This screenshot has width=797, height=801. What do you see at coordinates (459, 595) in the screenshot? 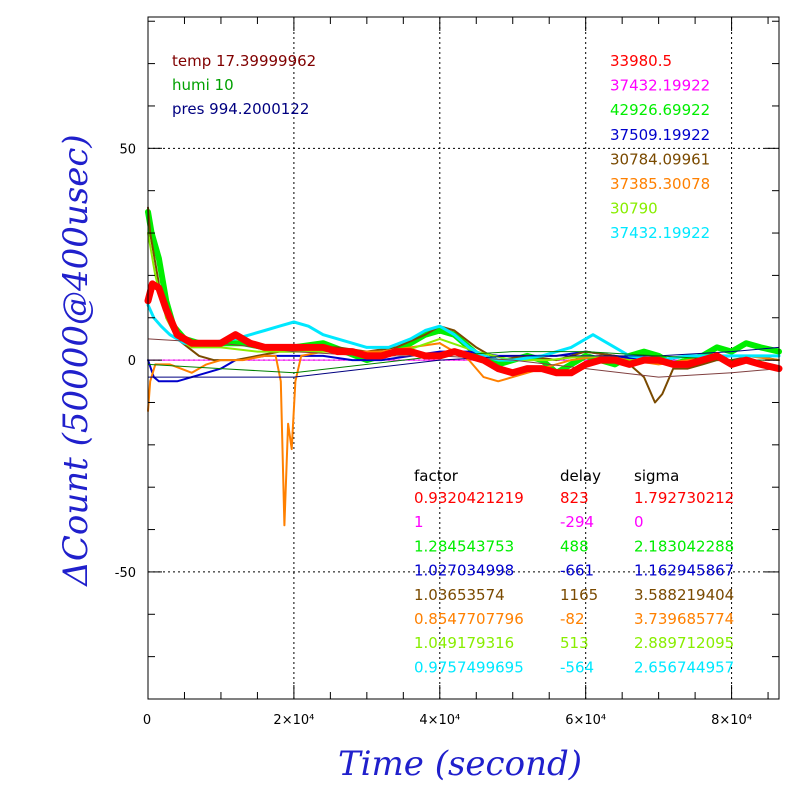
I see `table-cell: 1.03653574` at bounding box center [459, 595].